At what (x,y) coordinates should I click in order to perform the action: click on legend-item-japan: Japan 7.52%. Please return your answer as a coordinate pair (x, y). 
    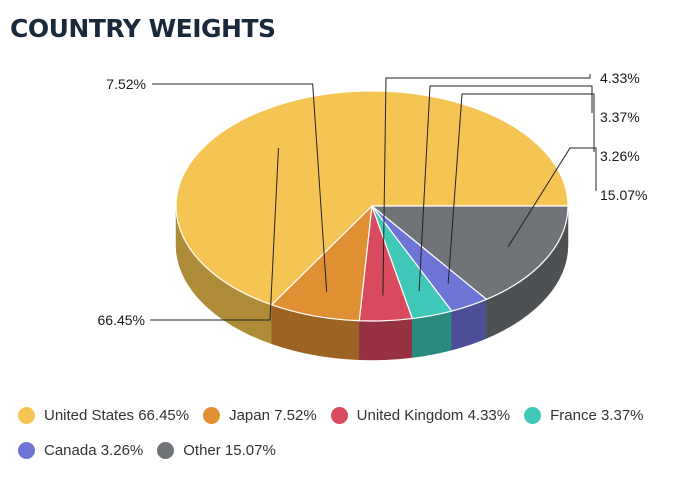
    Looking at the image, I should click on (260, 415).